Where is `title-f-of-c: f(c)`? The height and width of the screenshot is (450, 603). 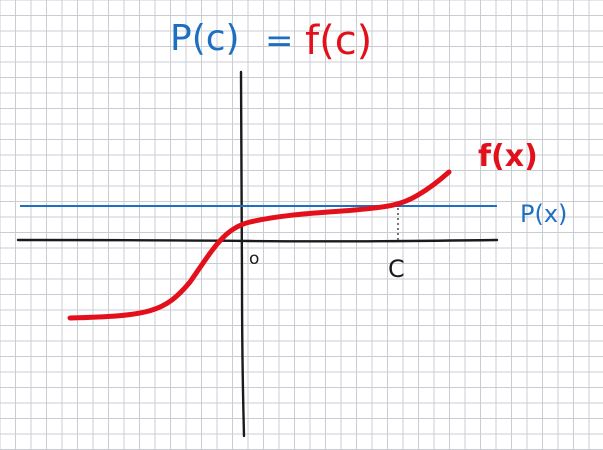 title-f-of-c: f(c) is located at coordinates (338, 41).